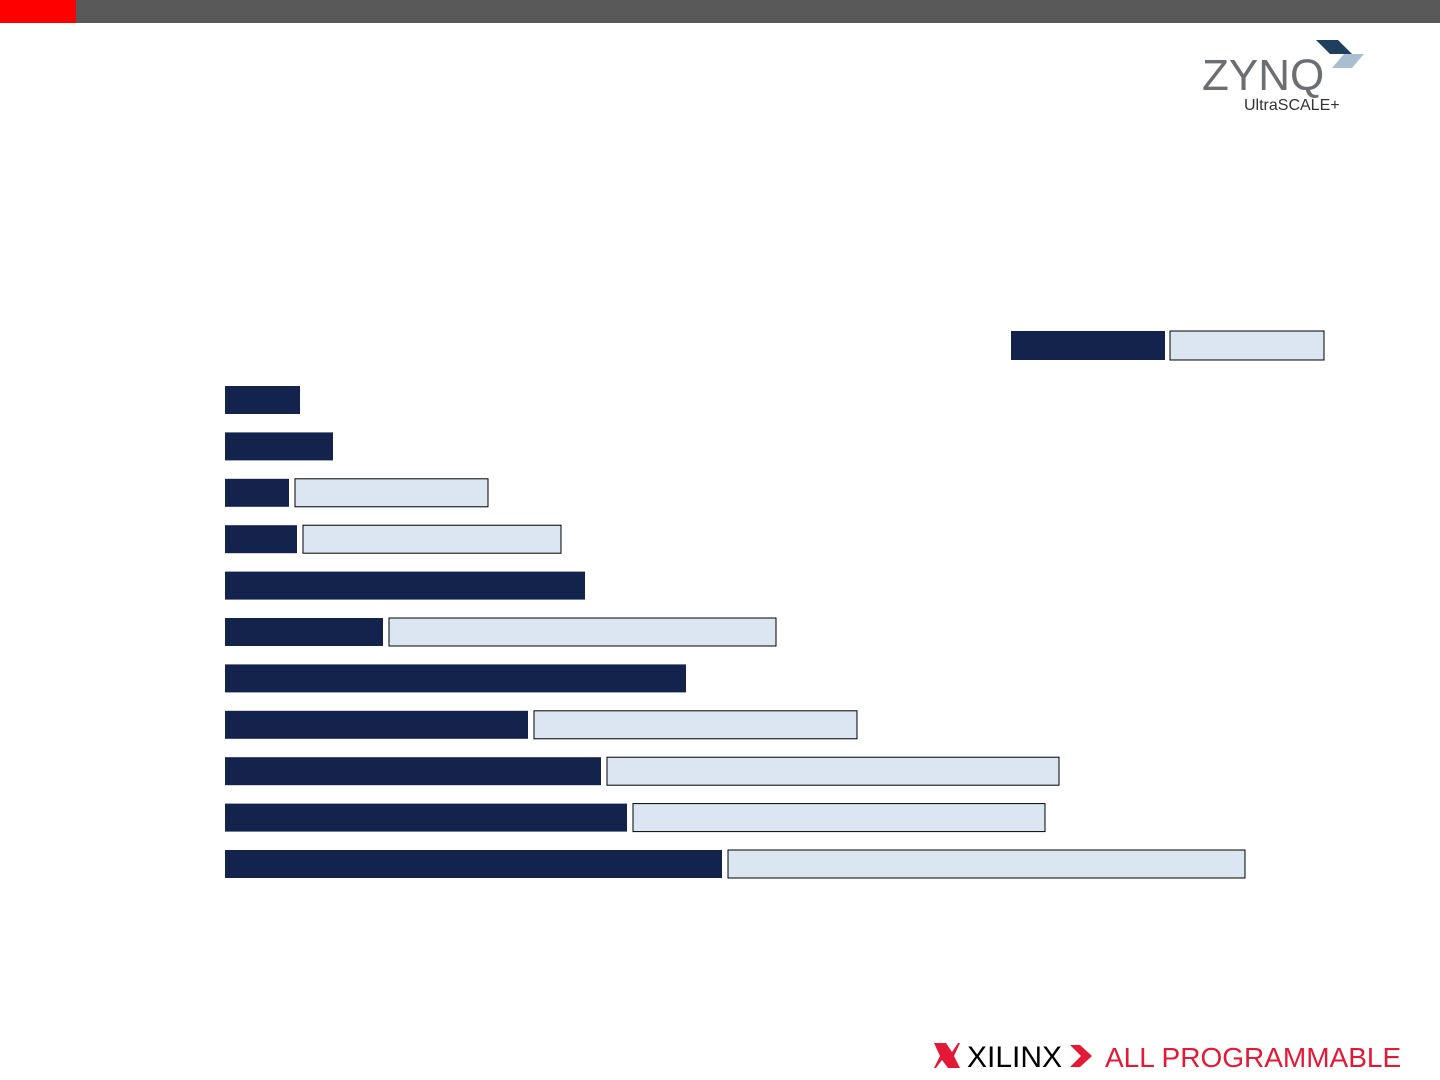 Image resolution: width=1440 pixels, height=1080 pixels. Describe the element at coordinates (947, 1055) in the screenshot. I see `xilinx-mark` at that location.